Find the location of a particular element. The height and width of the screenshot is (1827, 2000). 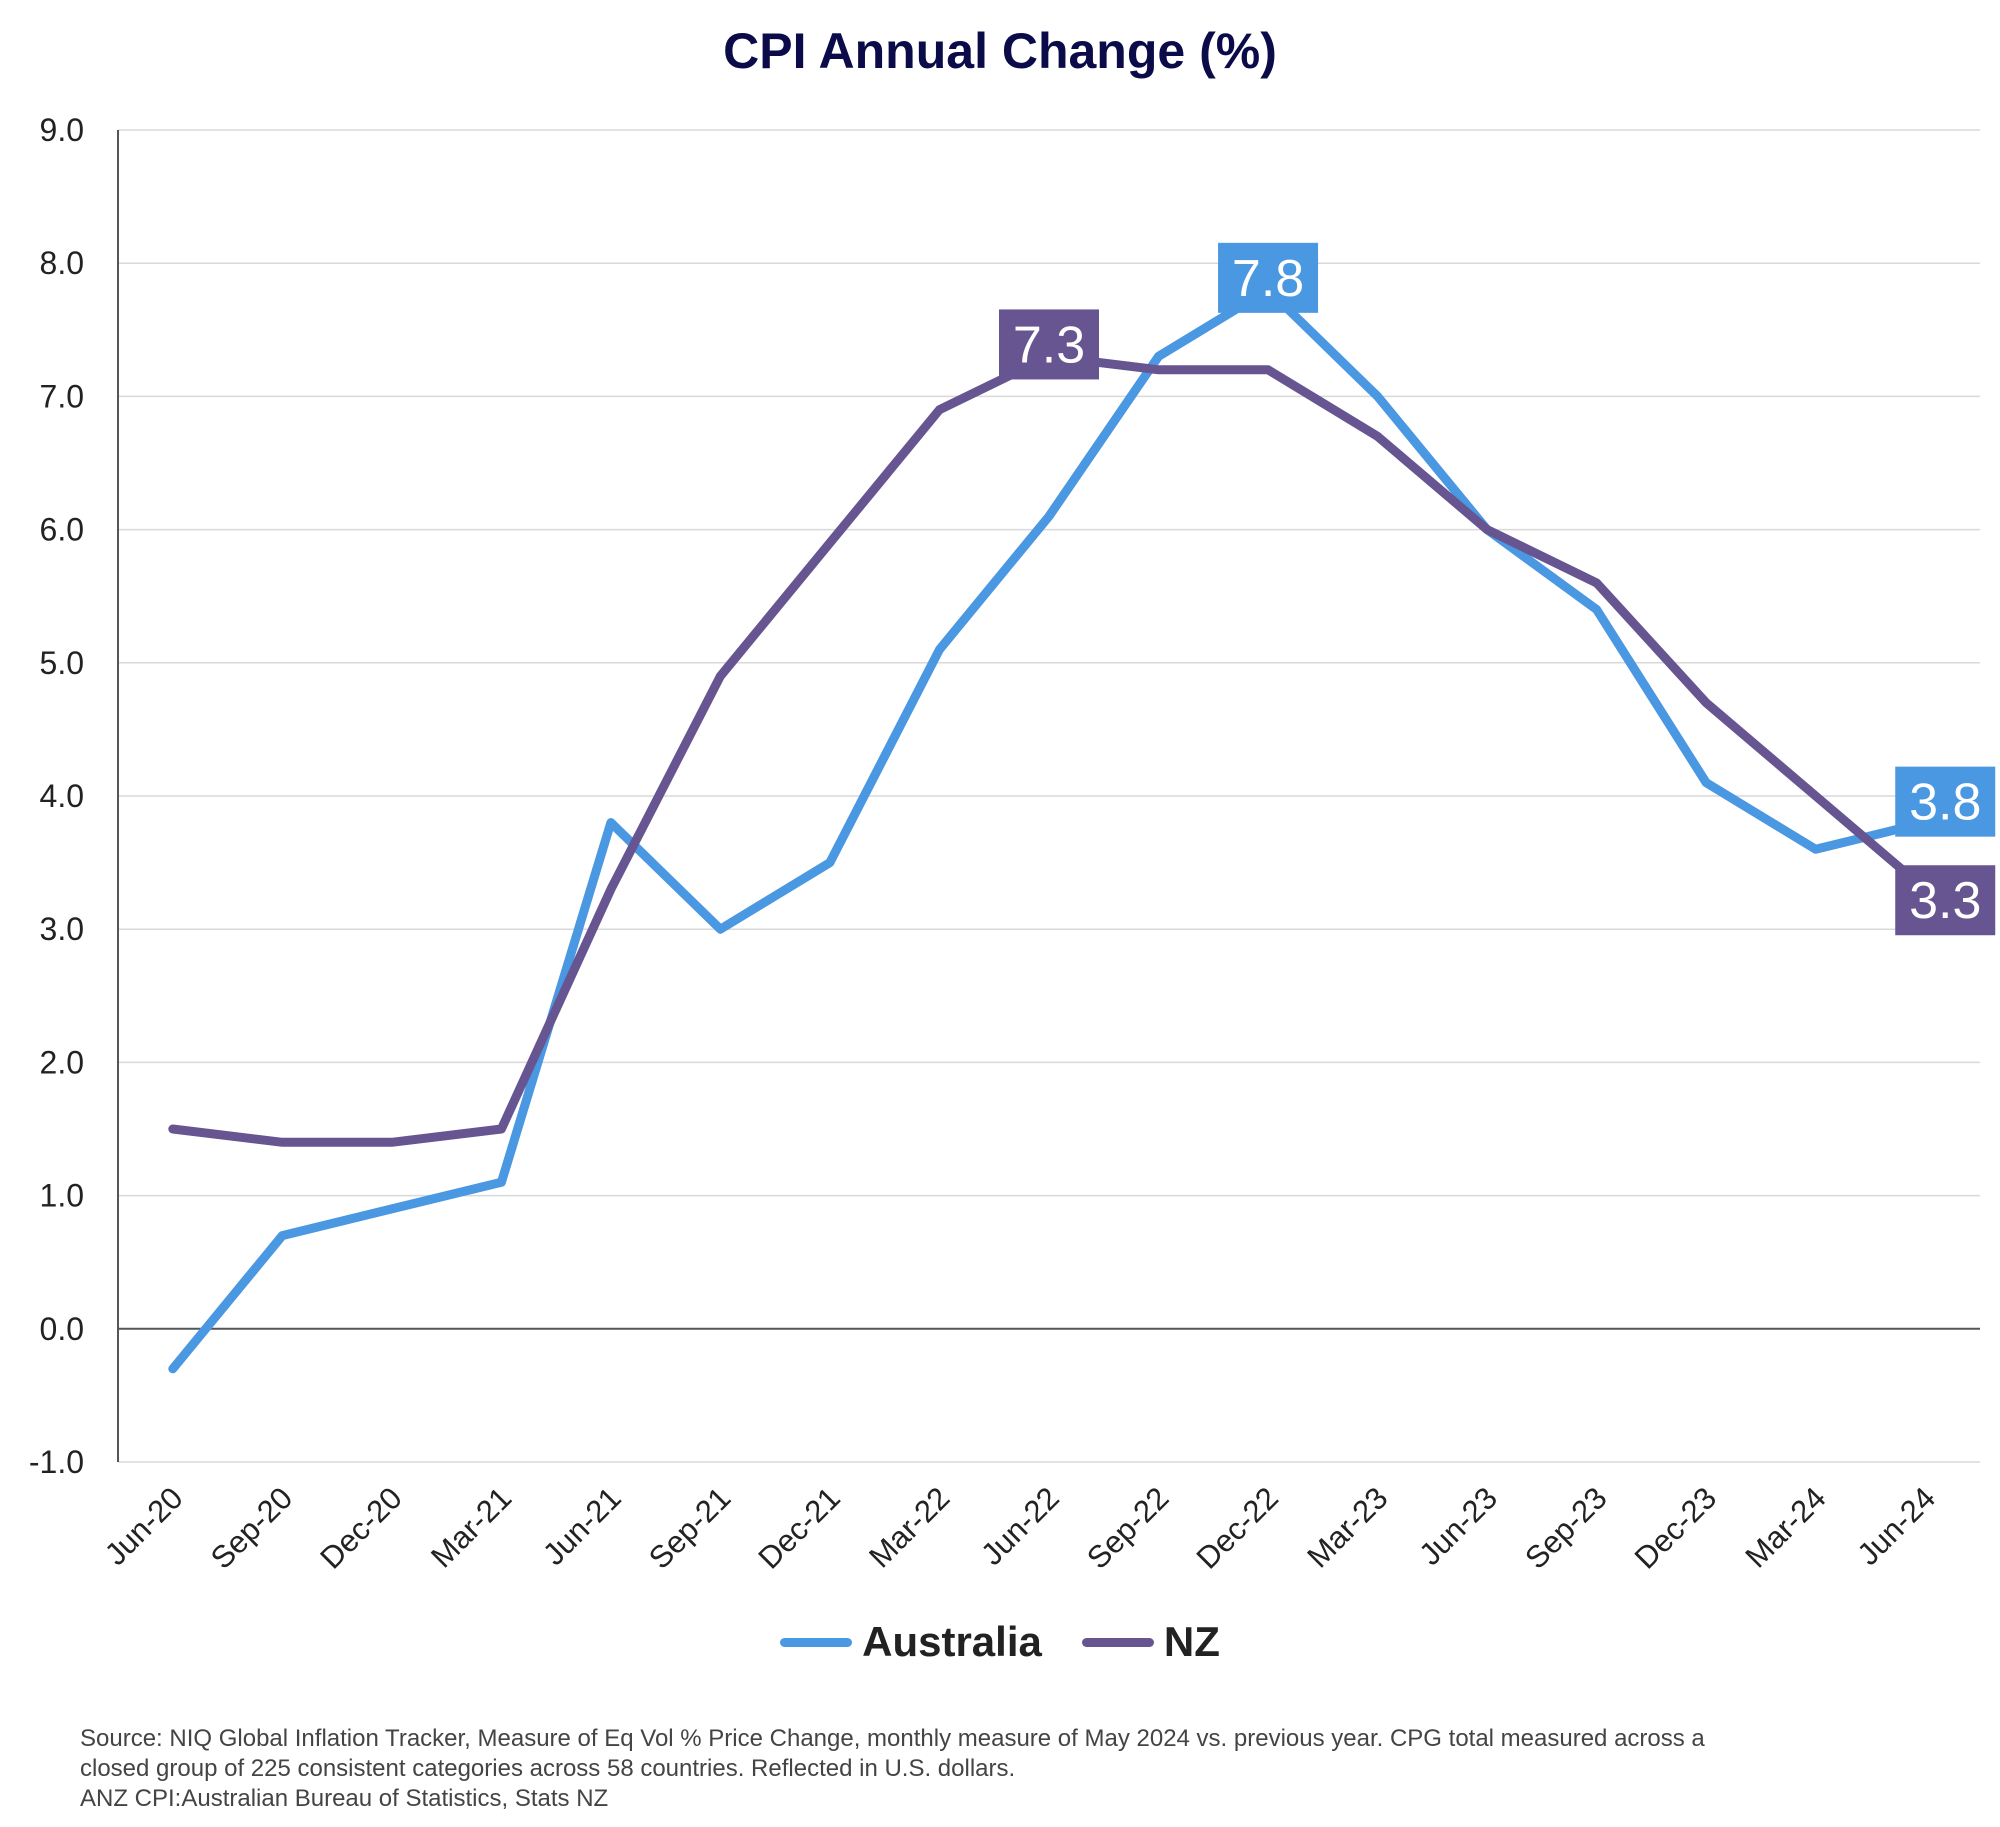

legend-label-nz: NZ is located at coordinates (1191, 1641).